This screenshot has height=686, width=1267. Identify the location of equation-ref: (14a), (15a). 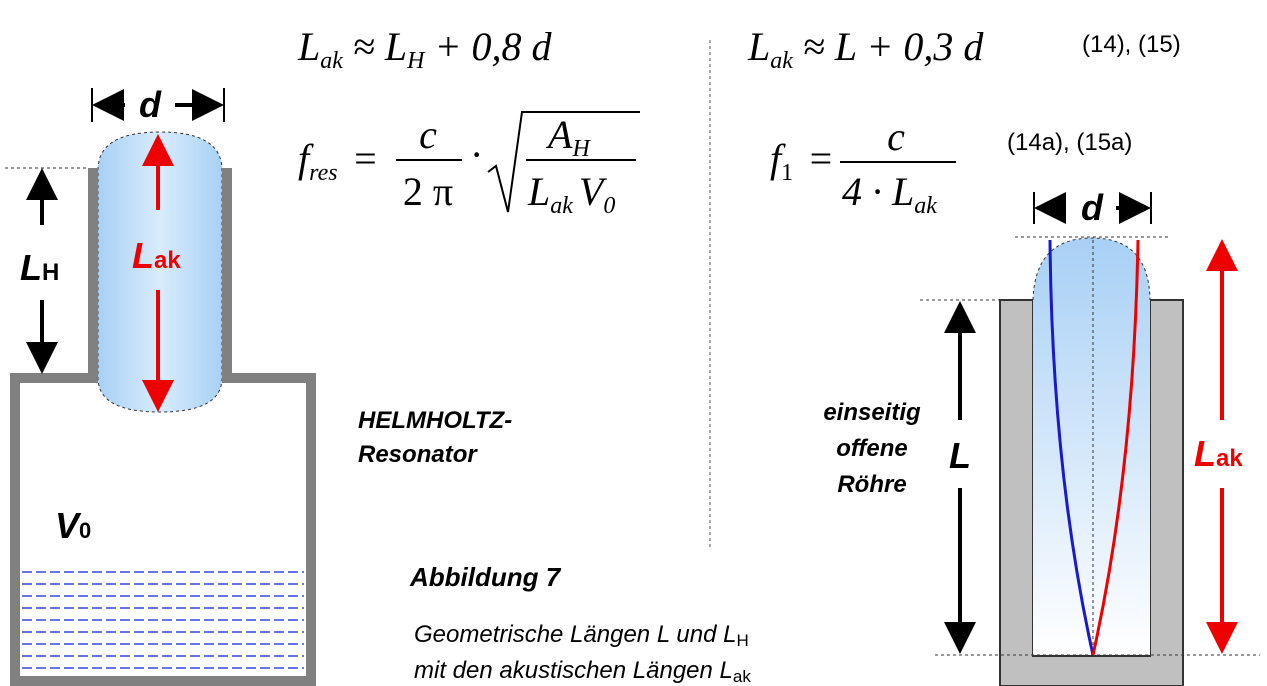
(1069, 142).